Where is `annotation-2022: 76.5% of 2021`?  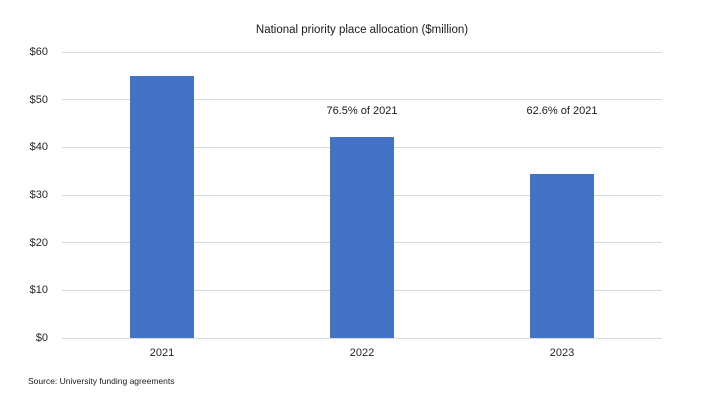
annotation-2022: 76.5% of 2021 is located at coordinates (362, 111).